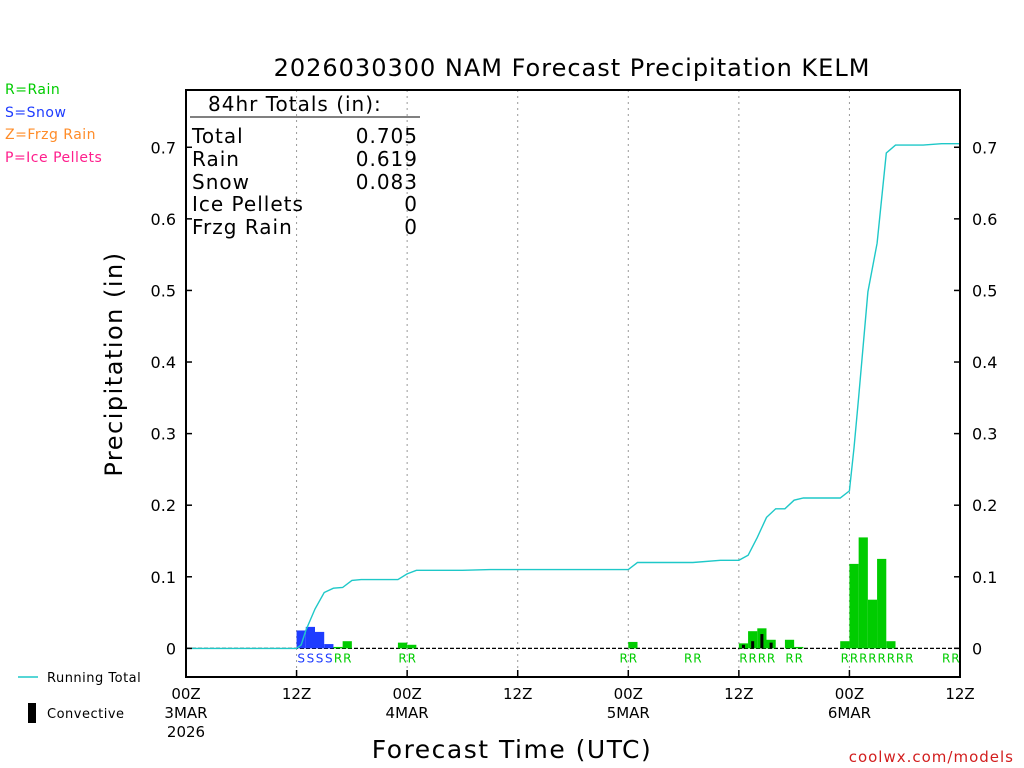 The image size is (1024, 768). Describe the element at coordinates (512, 749) in the screenshot. I see `x-axis-label: Forecast Time (UTC)` at that location.